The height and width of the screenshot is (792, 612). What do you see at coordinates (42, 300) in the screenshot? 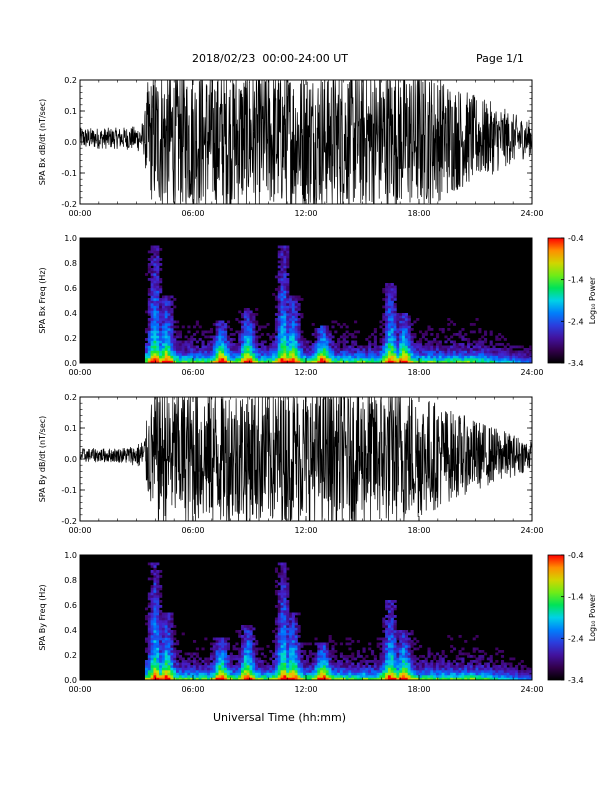
I see `y-axis-label: SPA Bx Freq (Hz)` at bounding box center [42, 300].